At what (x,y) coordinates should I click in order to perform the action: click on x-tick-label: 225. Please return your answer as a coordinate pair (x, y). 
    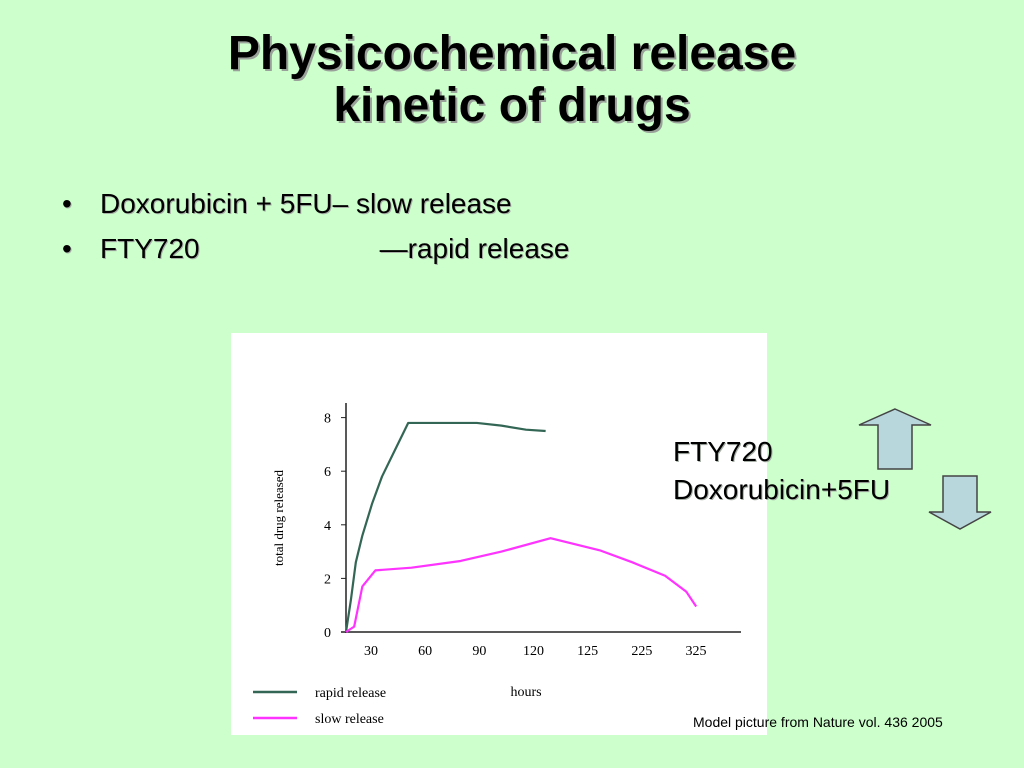
    Looking at the image, I should click on (641, 651).